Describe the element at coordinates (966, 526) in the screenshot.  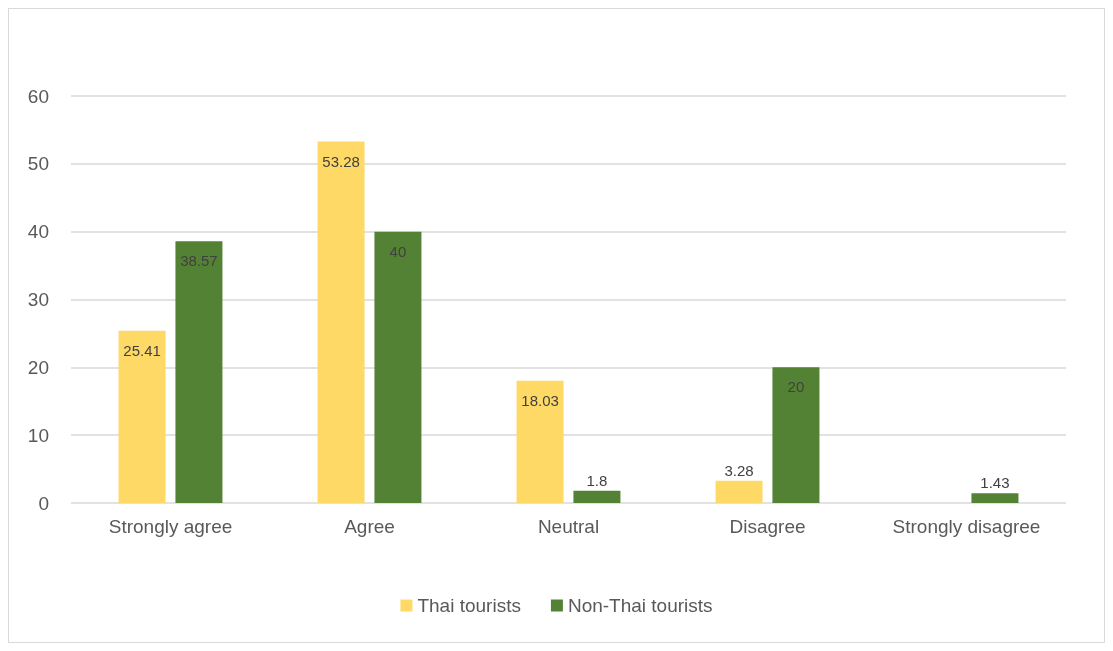
I see `x-tick-label: Strongly disagree` at that location.